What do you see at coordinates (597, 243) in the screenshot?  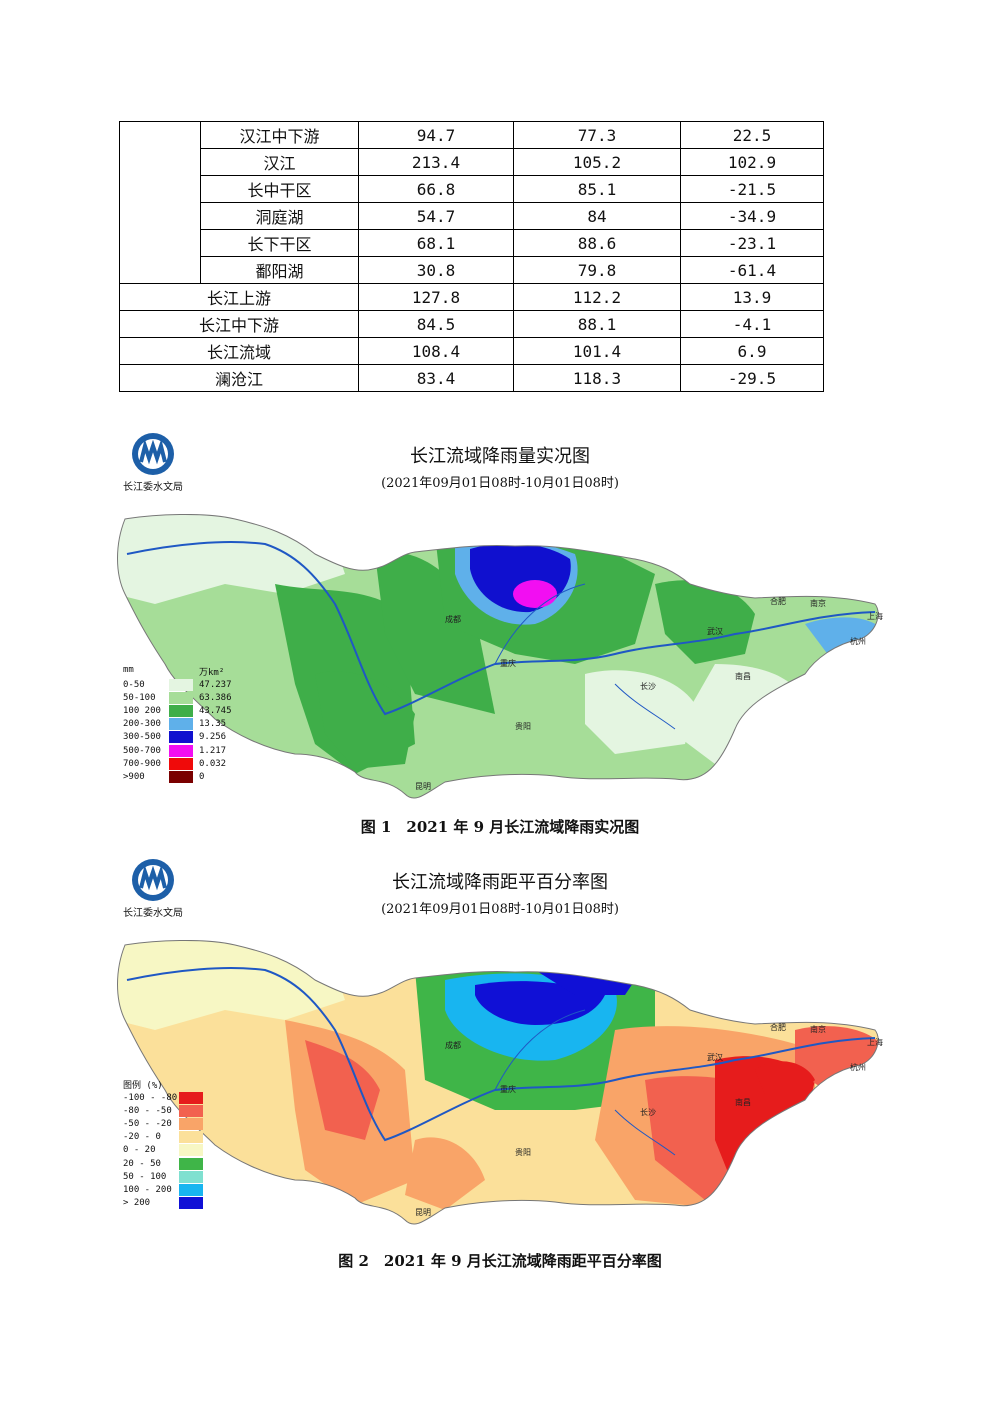 I see `value-cell: 88.6` at bounding box center [597, 243].